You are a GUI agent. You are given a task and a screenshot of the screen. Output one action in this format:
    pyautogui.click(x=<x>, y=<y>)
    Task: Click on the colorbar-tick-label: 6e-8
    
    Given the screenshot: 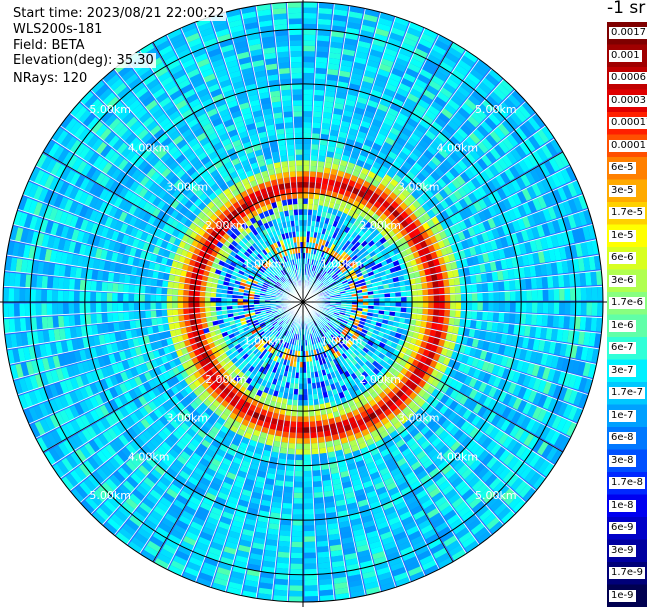 What is the action you would take?
    pyautogui.click(x=622, y=438)
    